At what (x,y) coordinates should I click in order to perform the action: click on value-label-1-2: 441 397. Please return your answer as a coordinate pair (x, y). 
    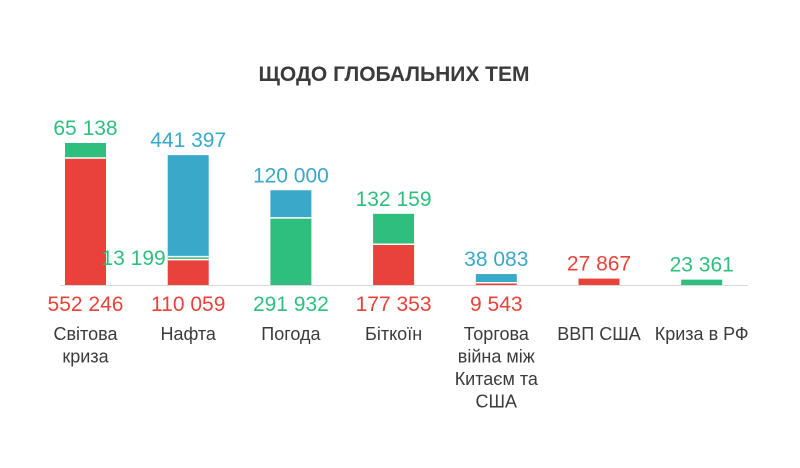
    Looking at the image, I should click on (188, 140).